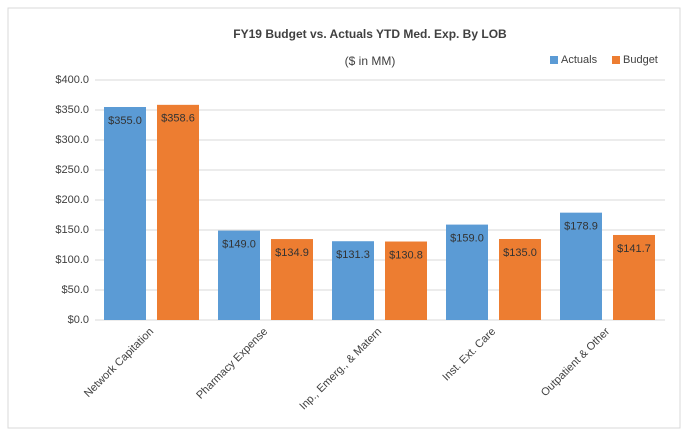  Describe the element at coordinates (72, 80) in the screenshot. I see `y-tick-label: $400.0` at that location.